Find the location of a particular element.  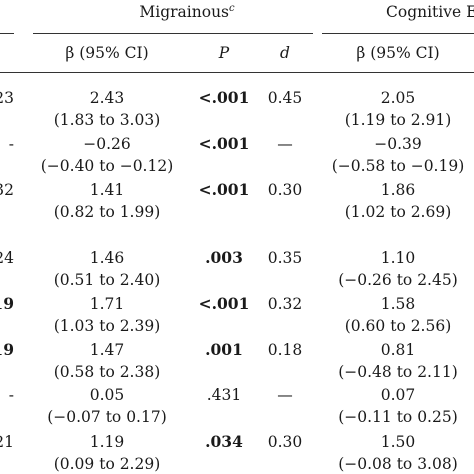

ci2-value: (0.60 to 2.56) is located at coordinates (398, 326).